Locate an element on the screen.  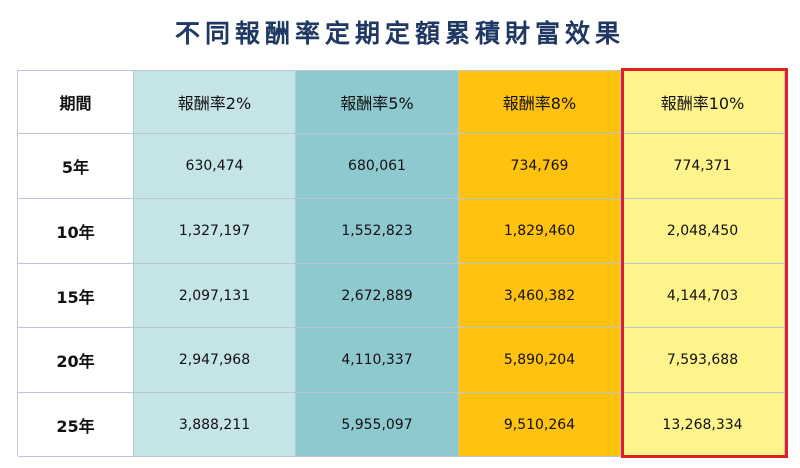
table-cell: 4,110,337 is located at coordinates (377, 360).